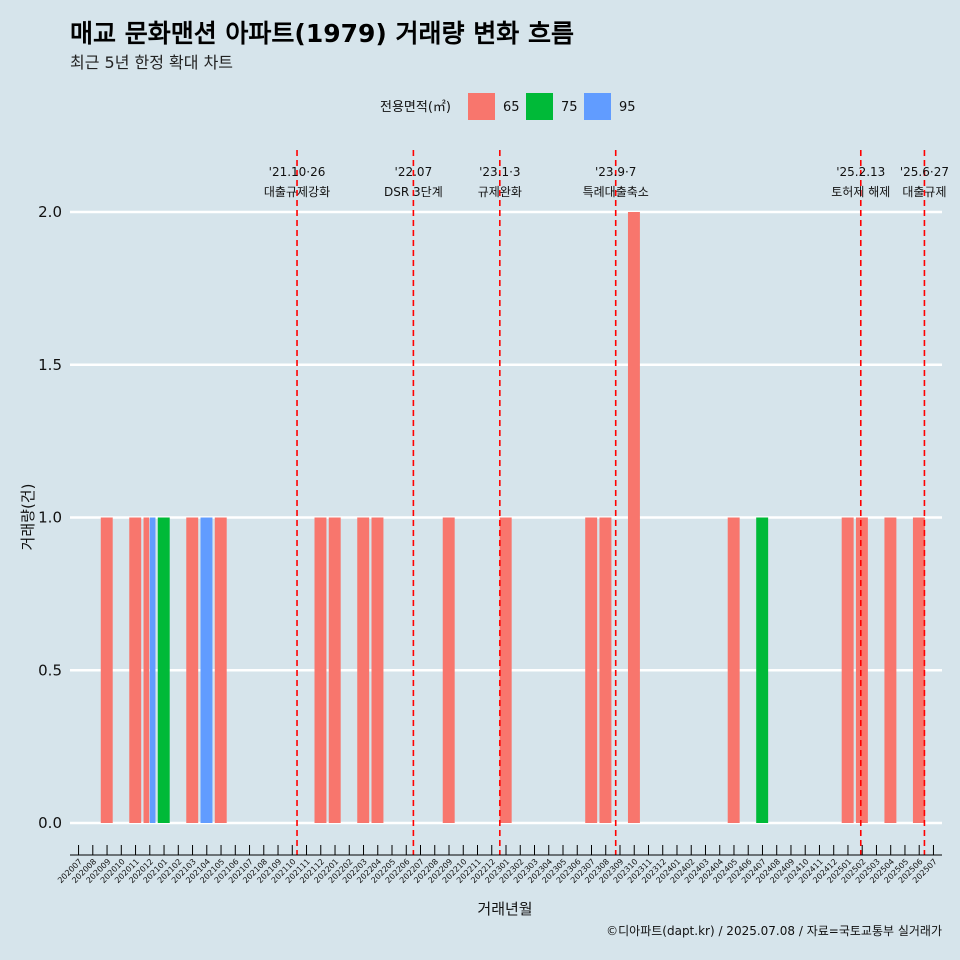 The width and height of the screenshot is (960, 960). Describe the element at coordinates (615, 172) in the screenshot. I see `event-date-label: '23.9·7` at that location.